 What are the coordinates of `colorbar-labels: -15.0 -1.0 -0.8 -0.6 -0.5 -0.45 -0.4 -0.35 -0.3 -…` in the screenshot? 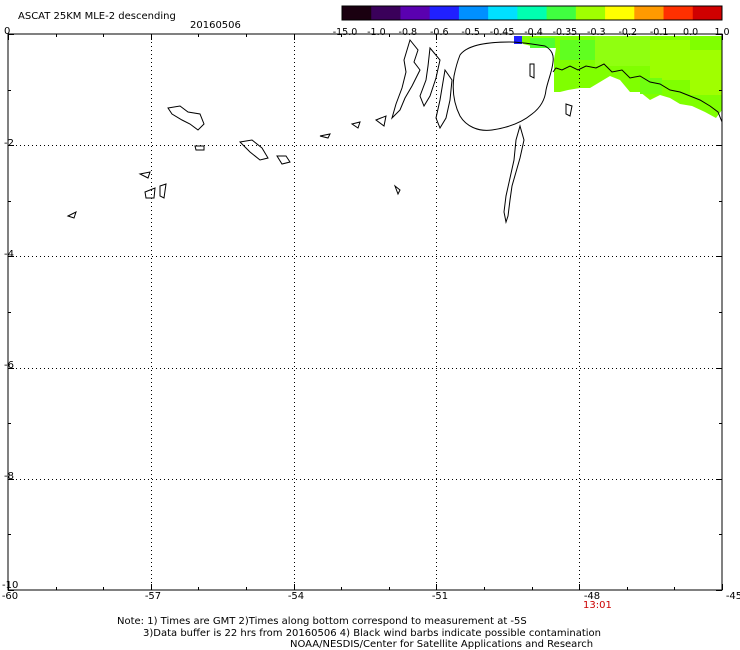 It's located at (370, 33).